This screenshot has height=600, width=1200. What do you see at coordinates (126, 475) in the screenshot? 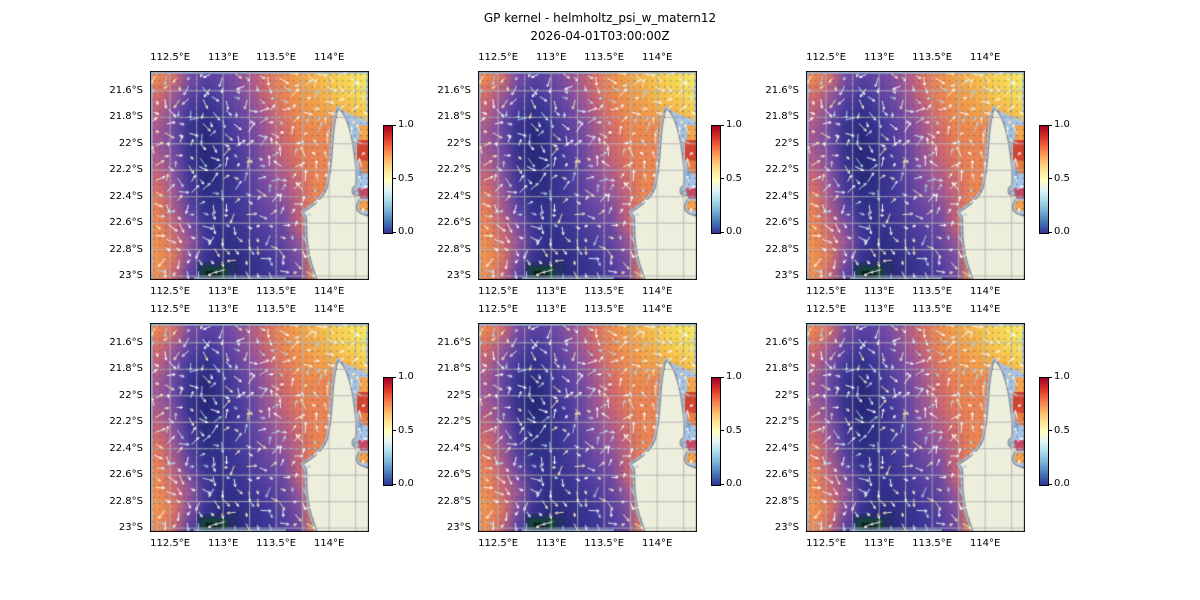
I see `y-tick-label-r1c0: 22.6°S` at bounding box center [126, 475].